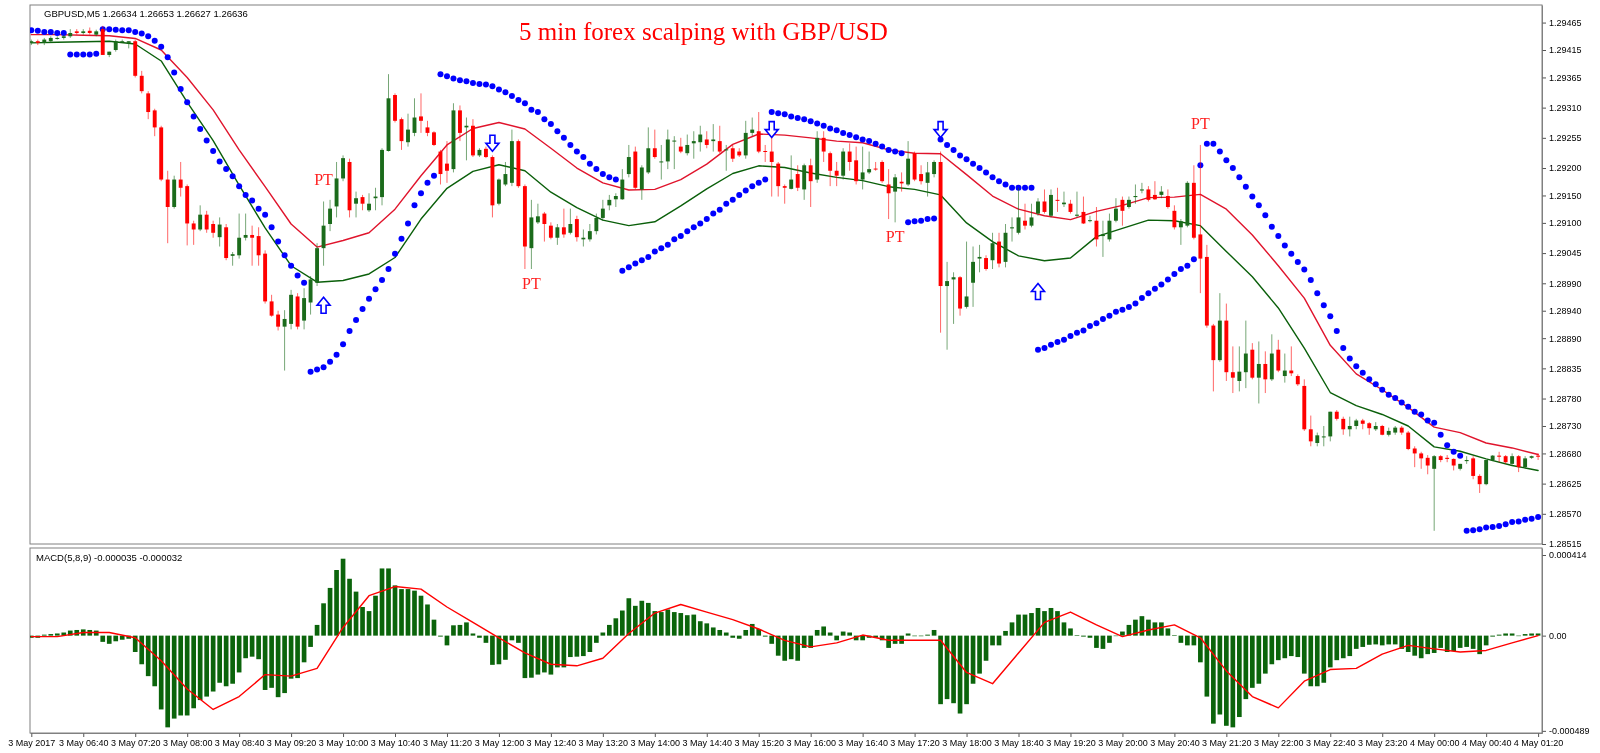  Describe the element at coordinates (655, 743) in the screenshot. I see `x-tick-label: 3 May 14:00` at that location.